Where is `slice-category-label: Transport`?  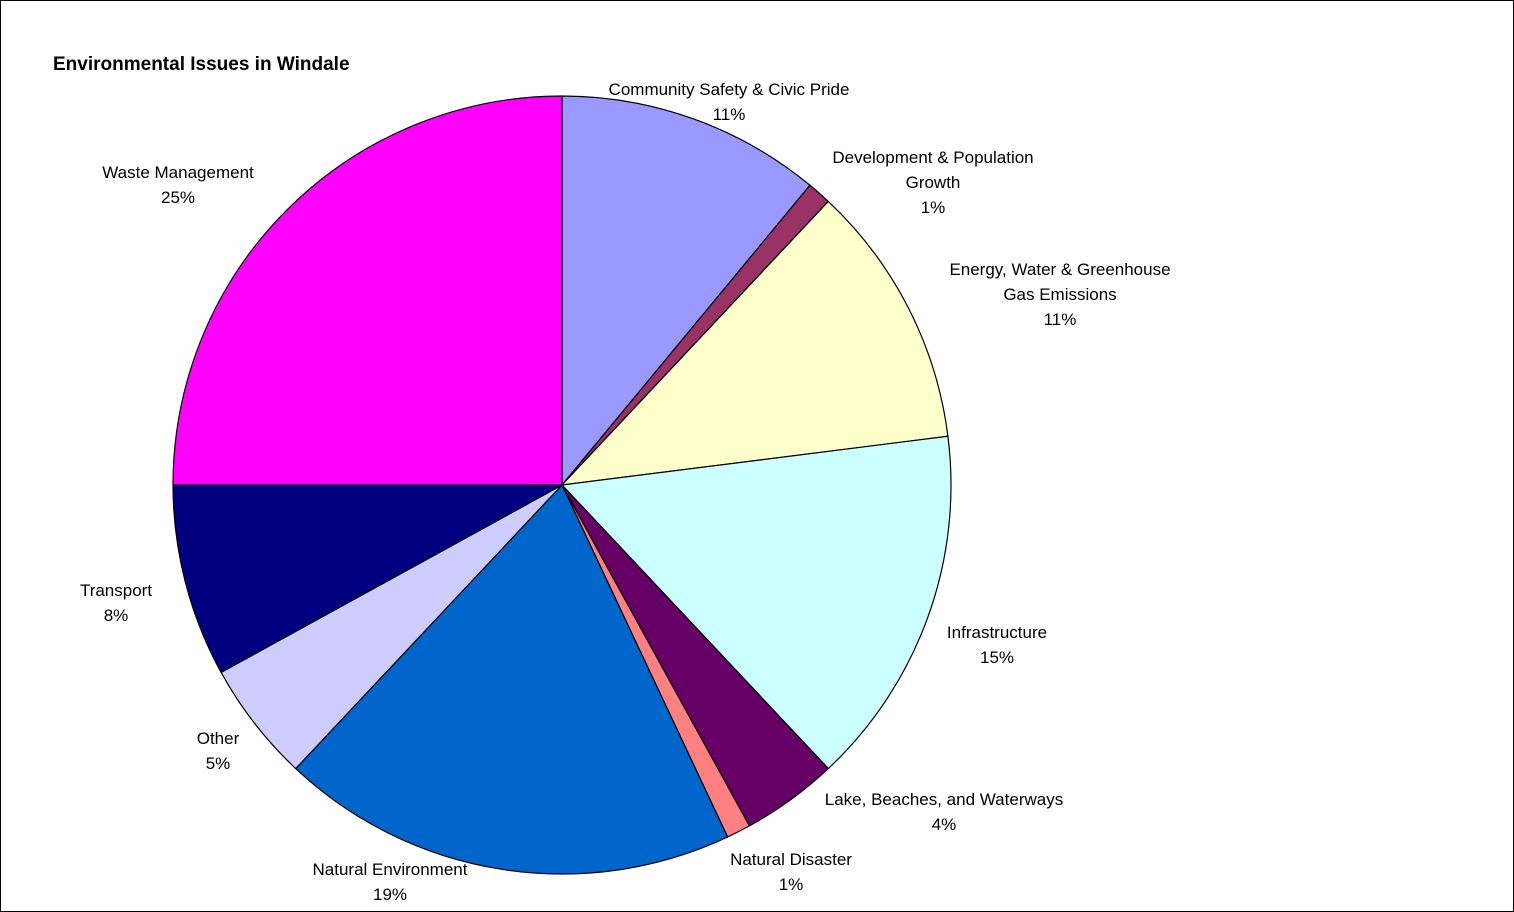 slice-category-label: Transport is located at coordinates (116, 590).